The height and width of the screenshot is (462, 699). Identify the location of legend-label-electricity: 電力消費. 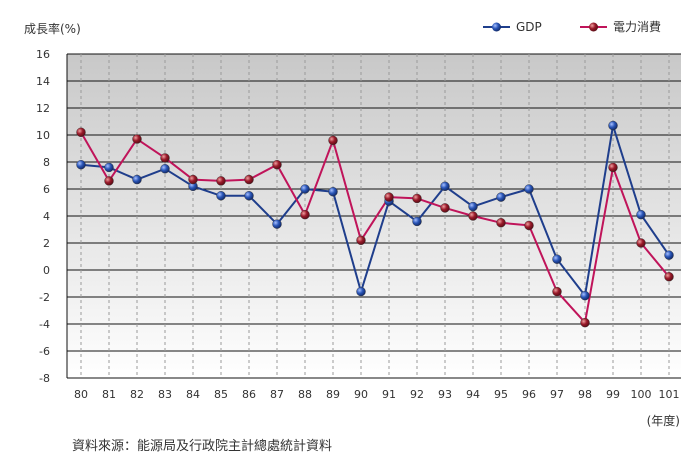
(637, 26).